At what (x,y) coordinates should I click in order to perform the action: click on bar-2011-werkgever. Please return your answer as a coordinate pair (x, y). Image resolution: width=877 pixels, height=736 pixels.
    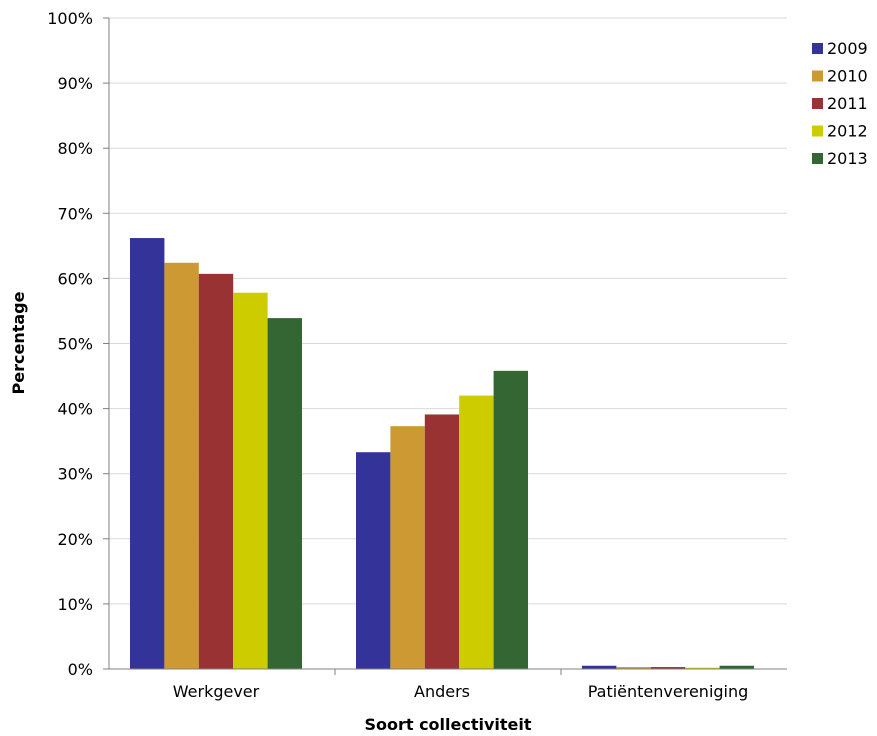
    Looking at the image, I should click on (216, 471).